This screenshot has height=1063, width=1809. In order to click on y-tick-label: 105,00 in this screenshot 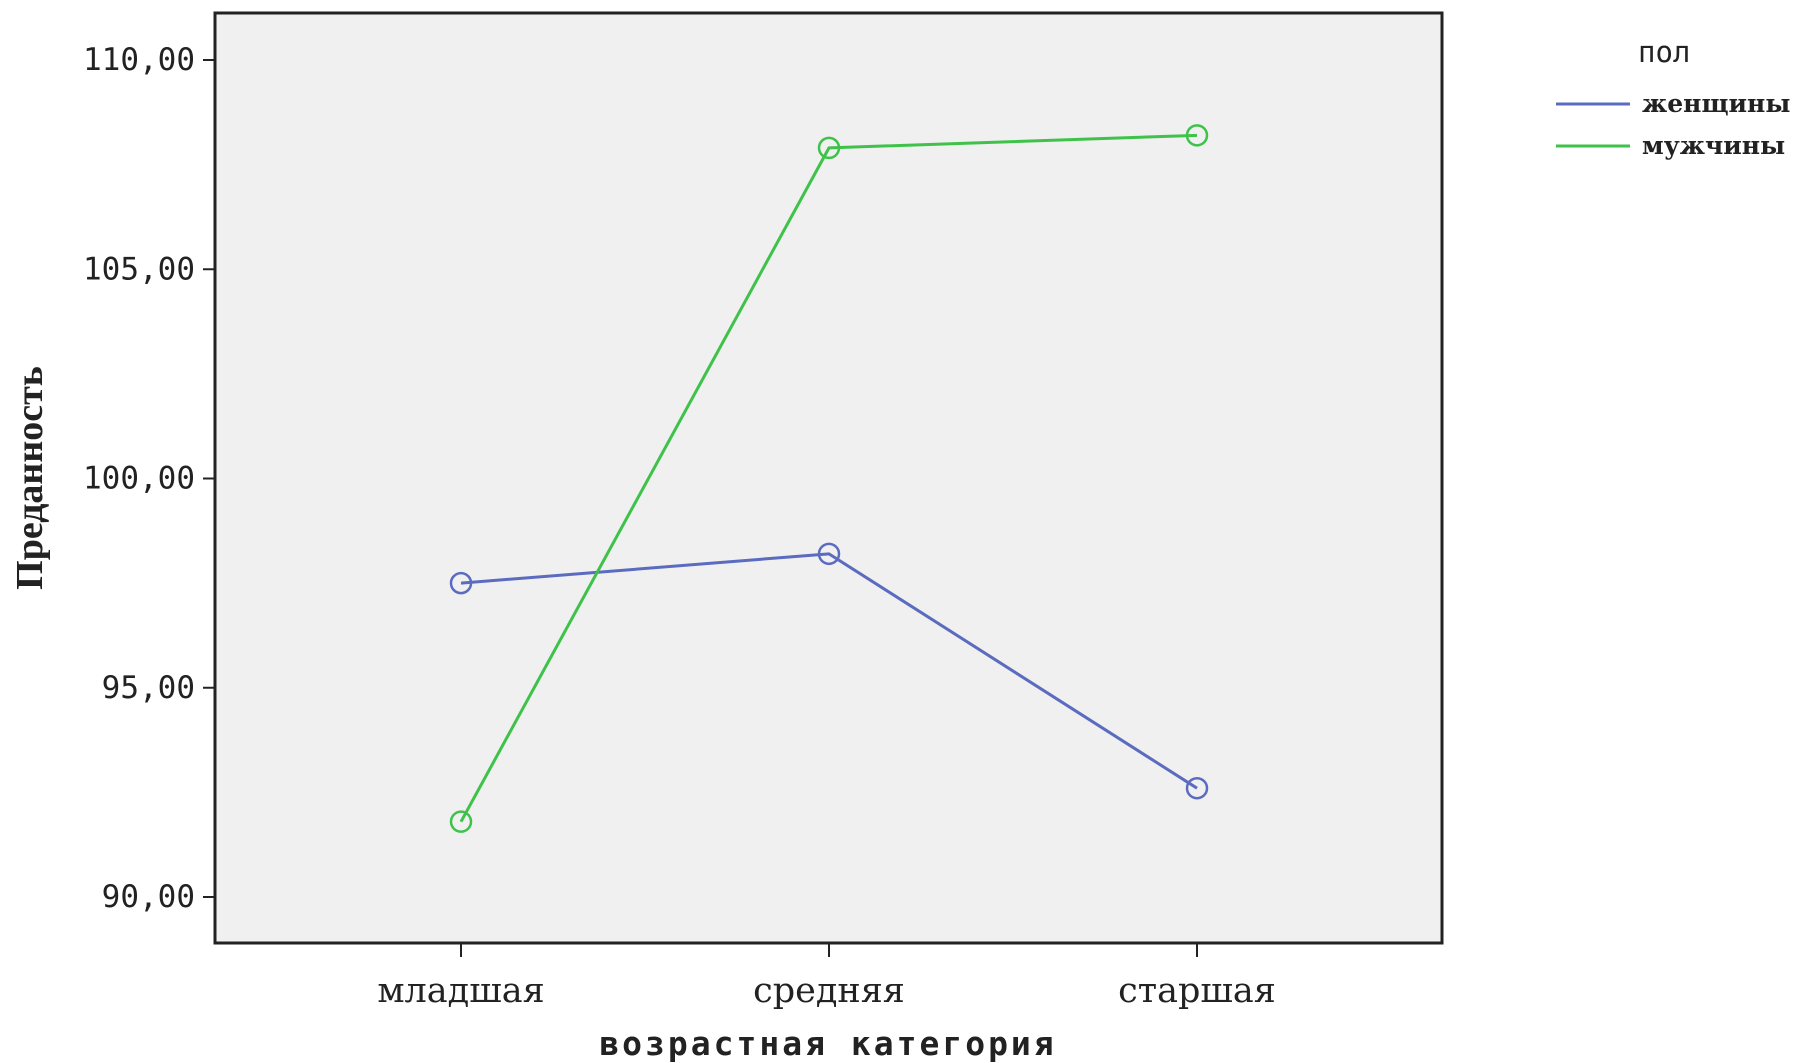, I will do `click(139, 269)`.